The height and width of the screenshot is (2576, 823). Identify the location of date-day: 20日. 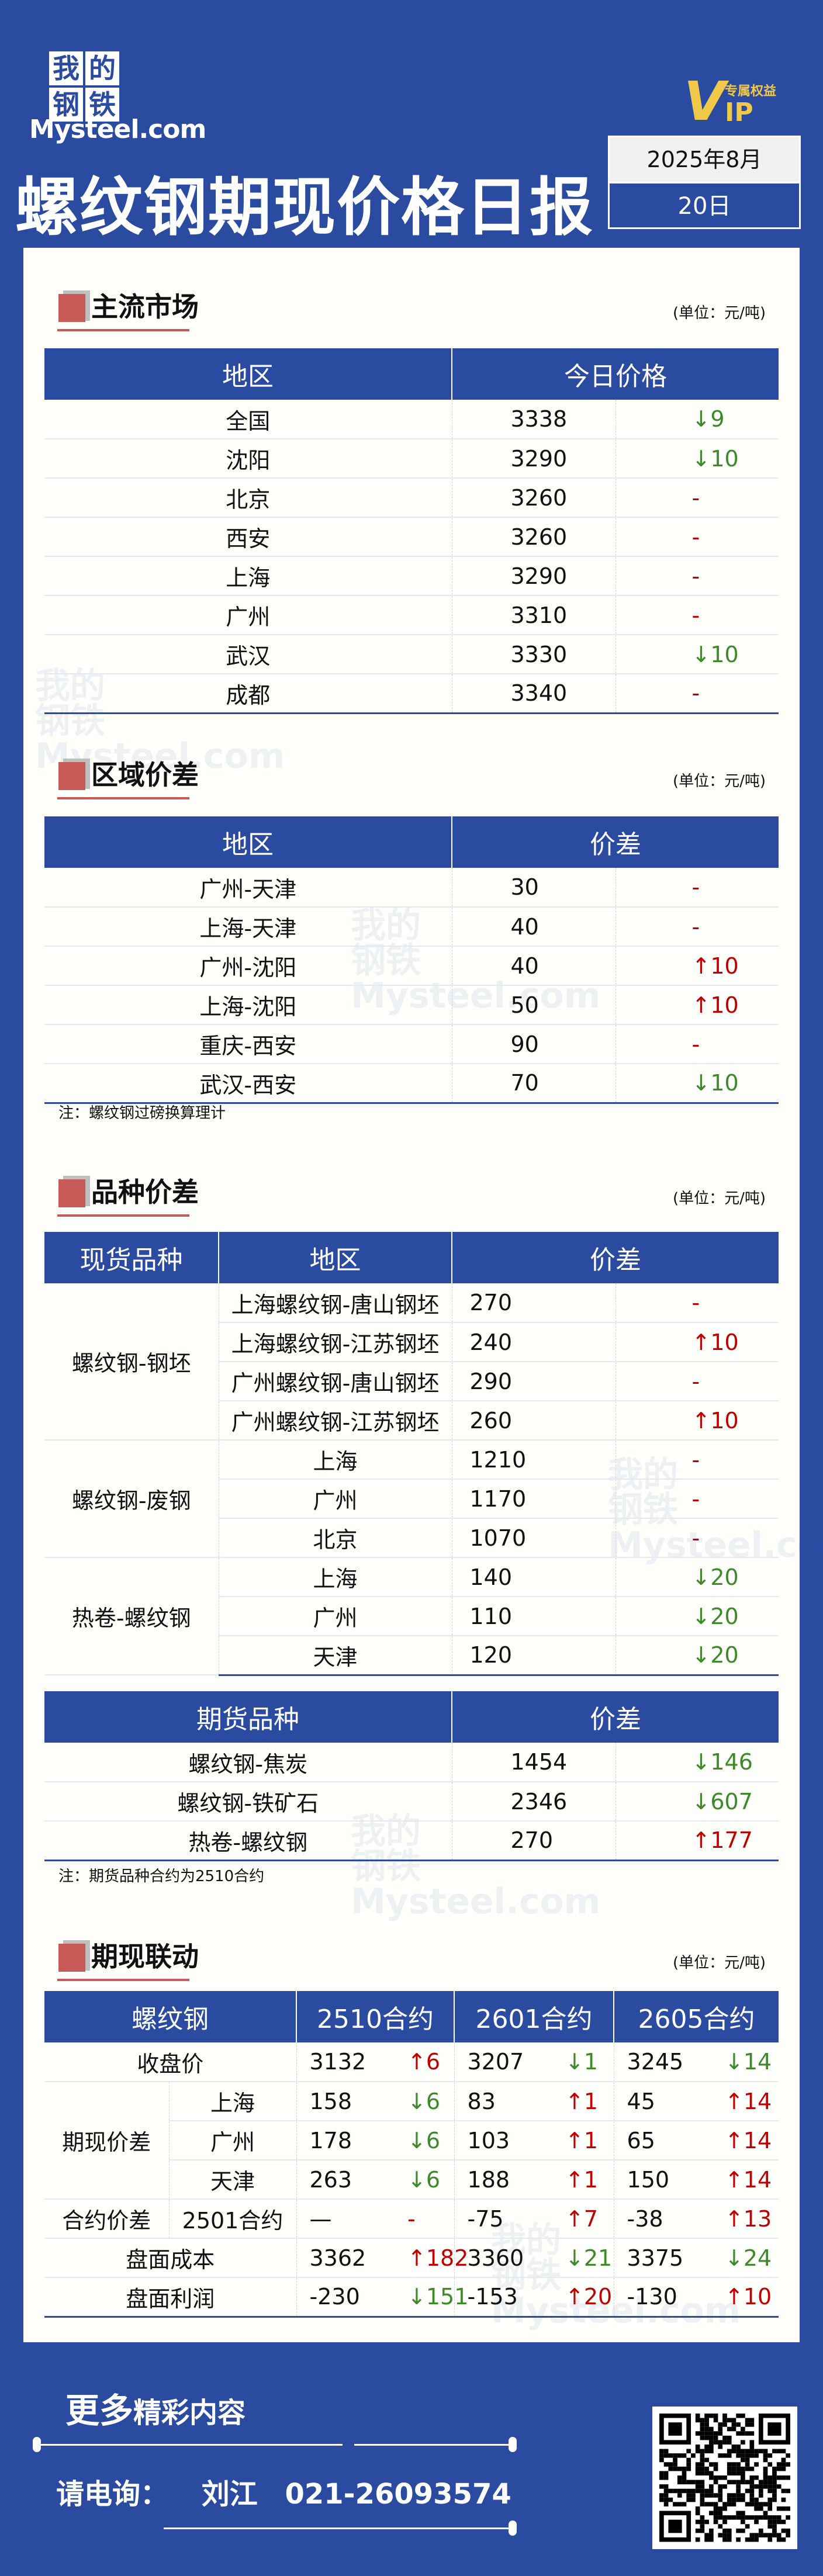
(704, 204).